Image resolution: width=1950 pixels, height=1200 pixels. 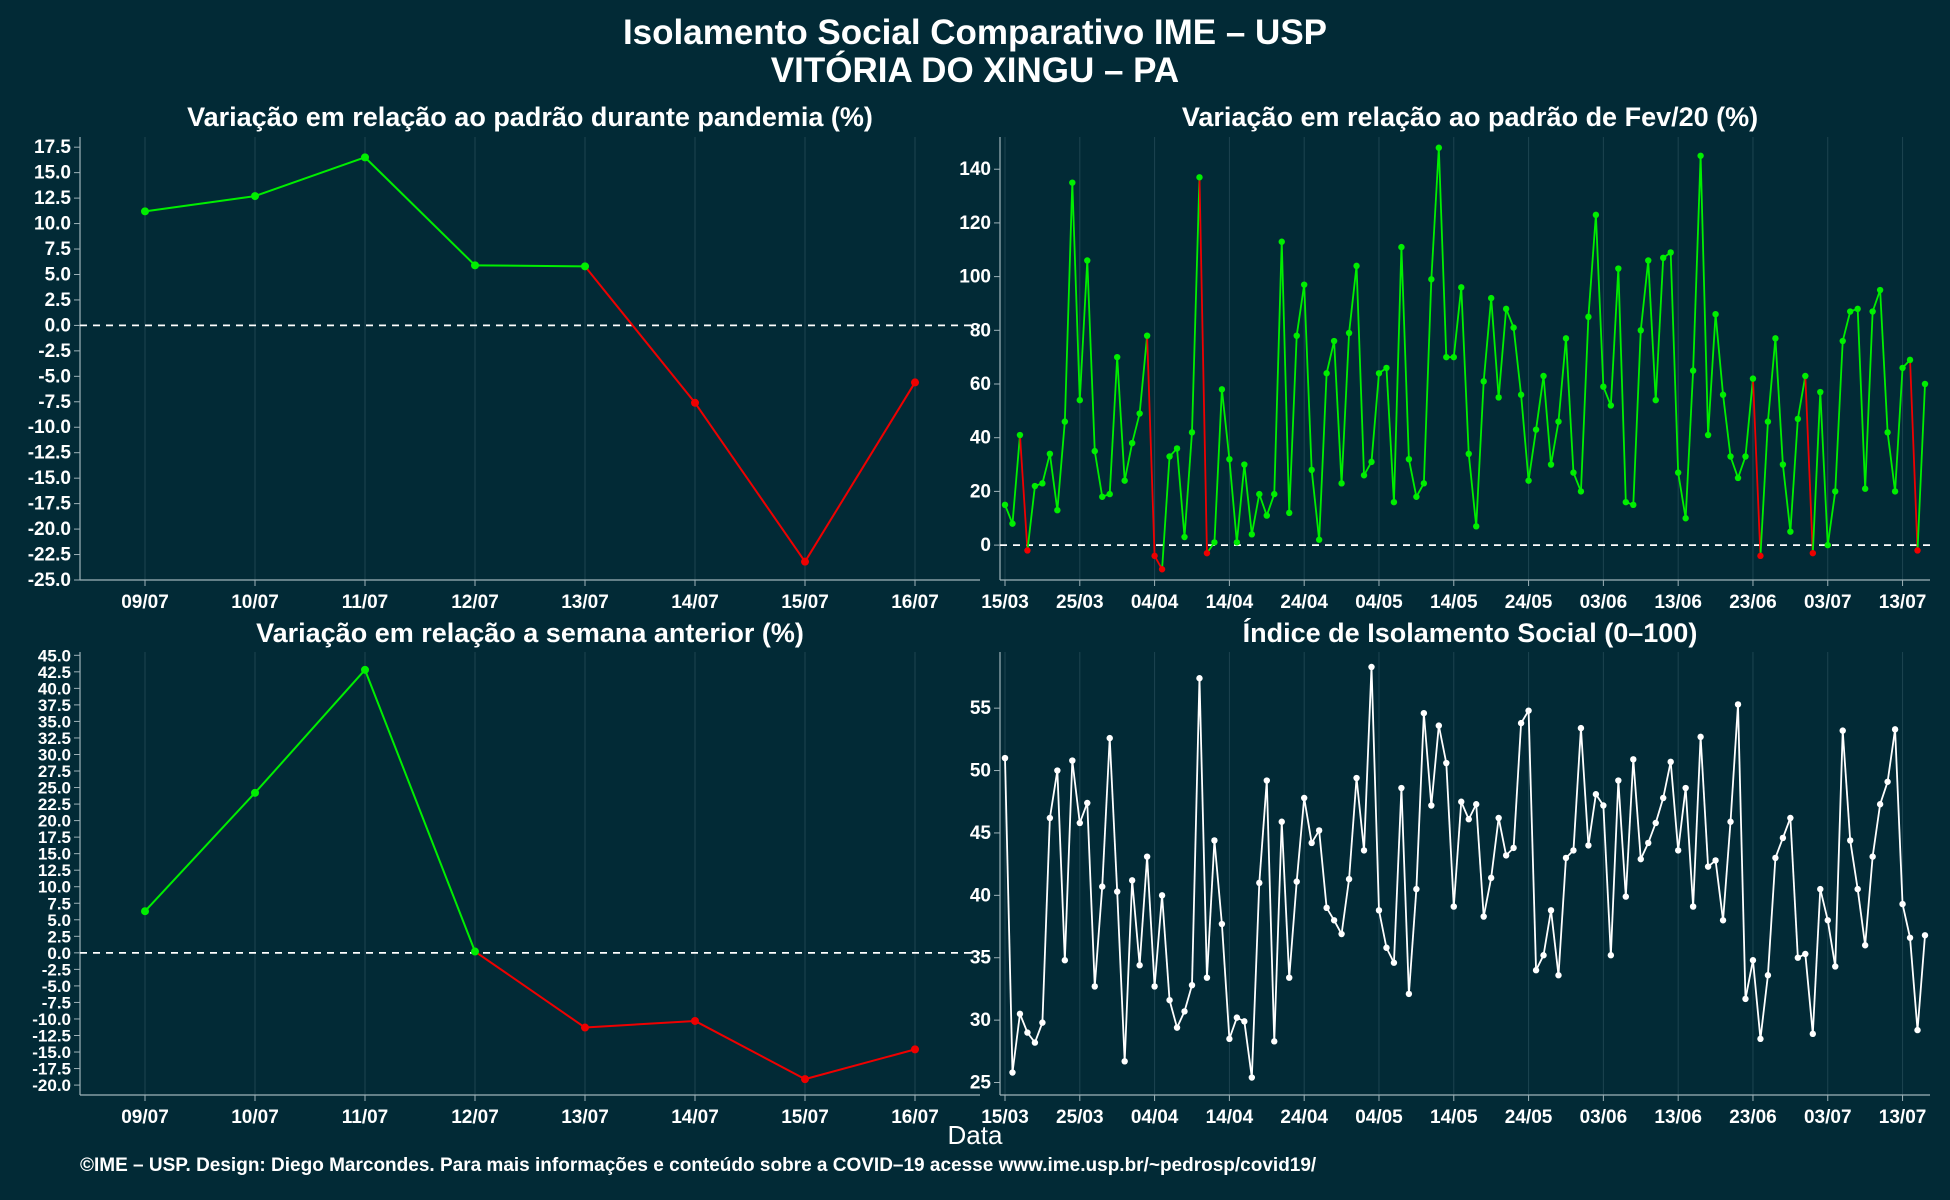 What do you see at coordinates (49, 478) in the screenshot?
I see `y-tick-label: -15.0` at bounding box center [49, 478].